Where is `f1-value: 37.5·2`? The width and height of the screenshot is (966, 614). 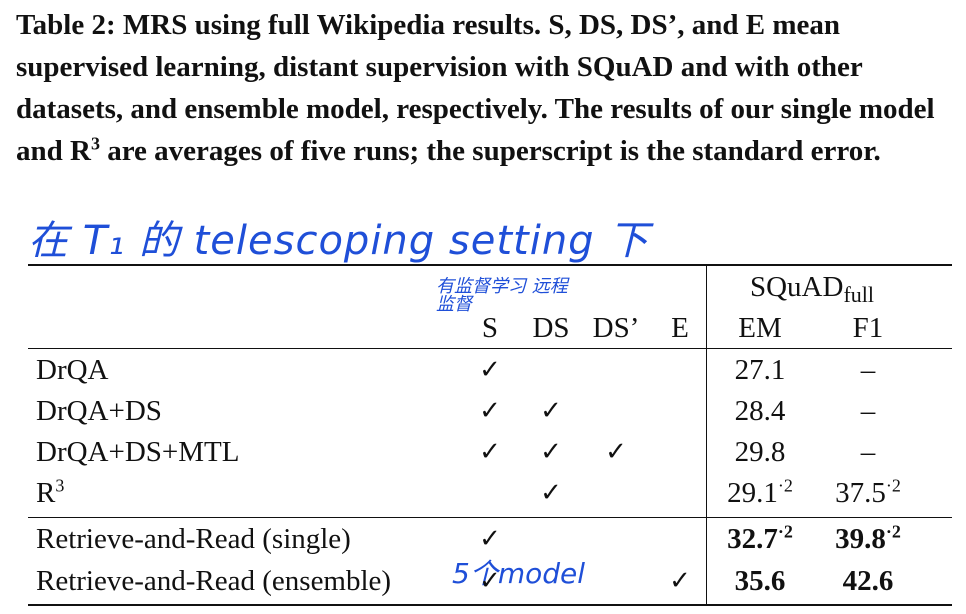
f1-value: 37.5·2 is located at coordinates (868, 493).